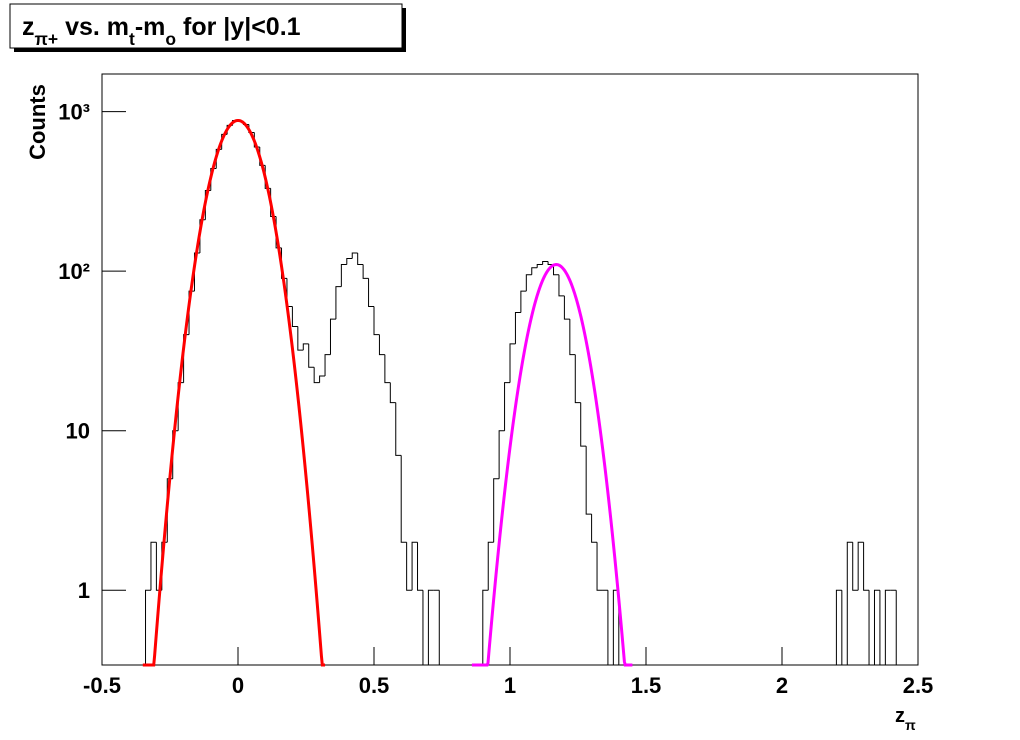 The width and height of the screenshot is (1020, 740). Describe the element at coordinates (102, 685) in the screenshot. I see `x-tick-label: -0.5` at that location.